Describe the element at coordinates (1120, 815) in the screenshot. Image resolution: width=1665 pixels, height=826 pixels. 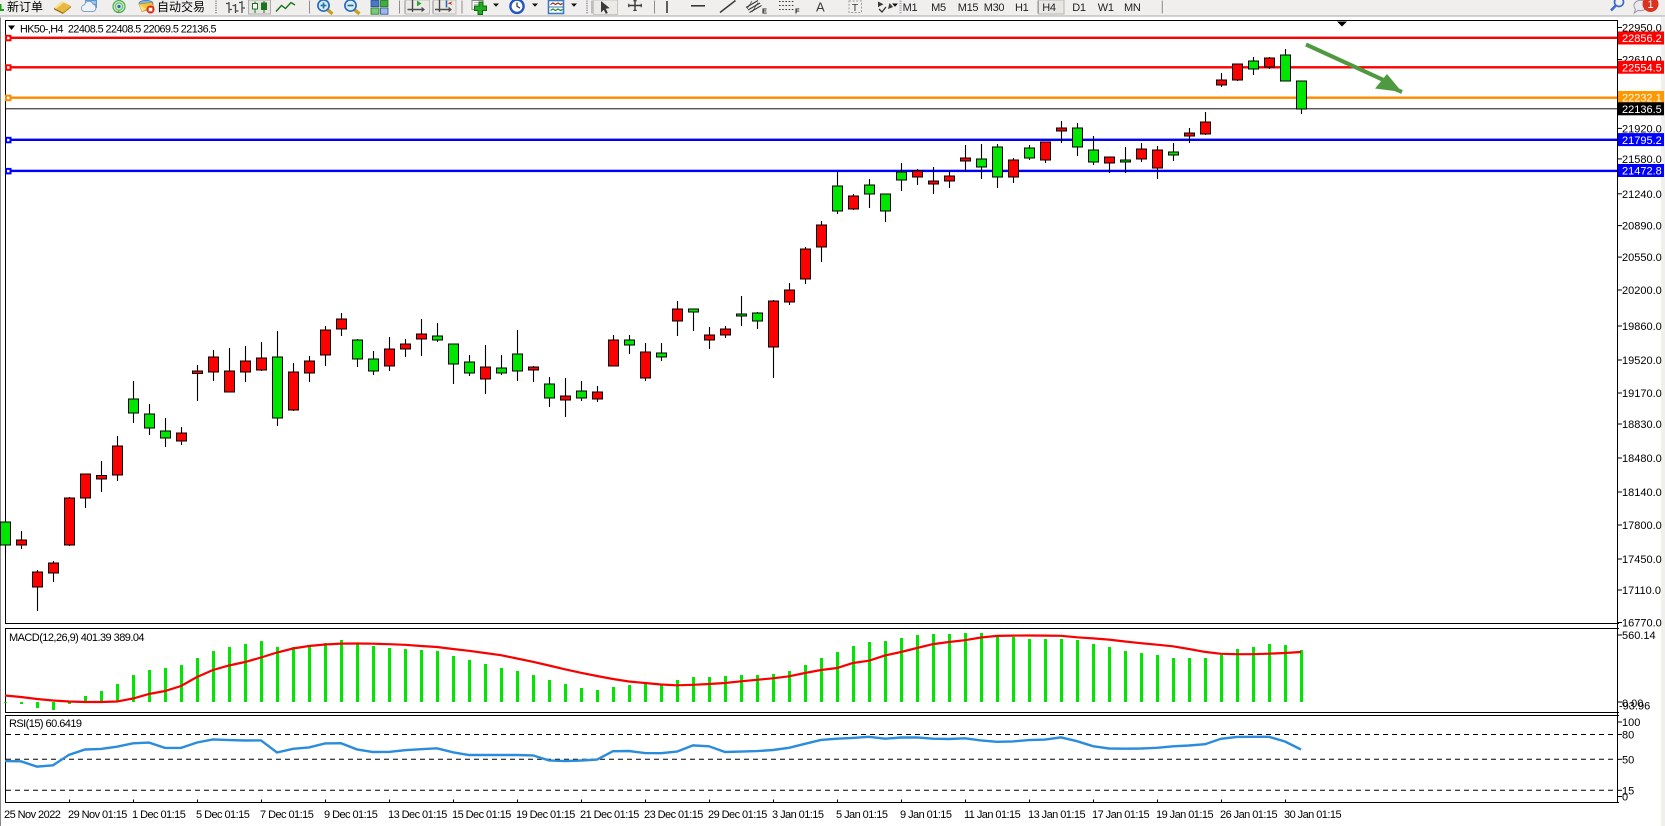
I see `svg-text: 17 Jan 01:15` at that location.